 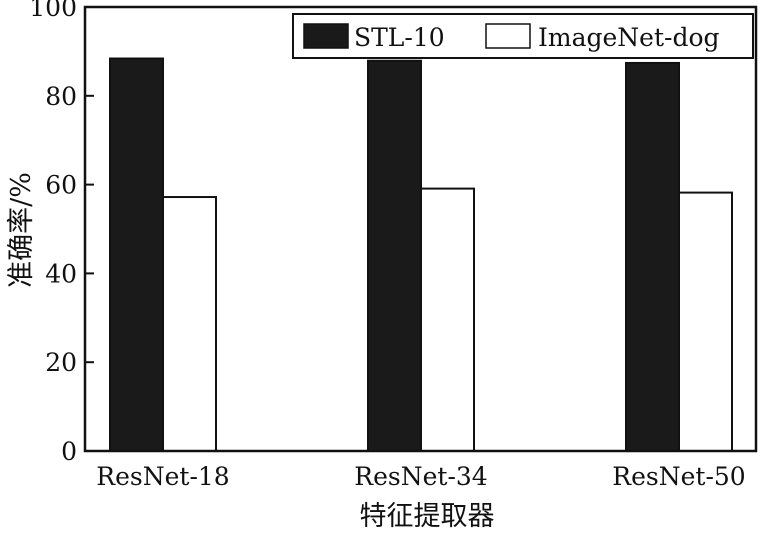 I want to click on category-labels: ResNet-18 ResNet-34 ResNet-50, so click(x=420, y=476).